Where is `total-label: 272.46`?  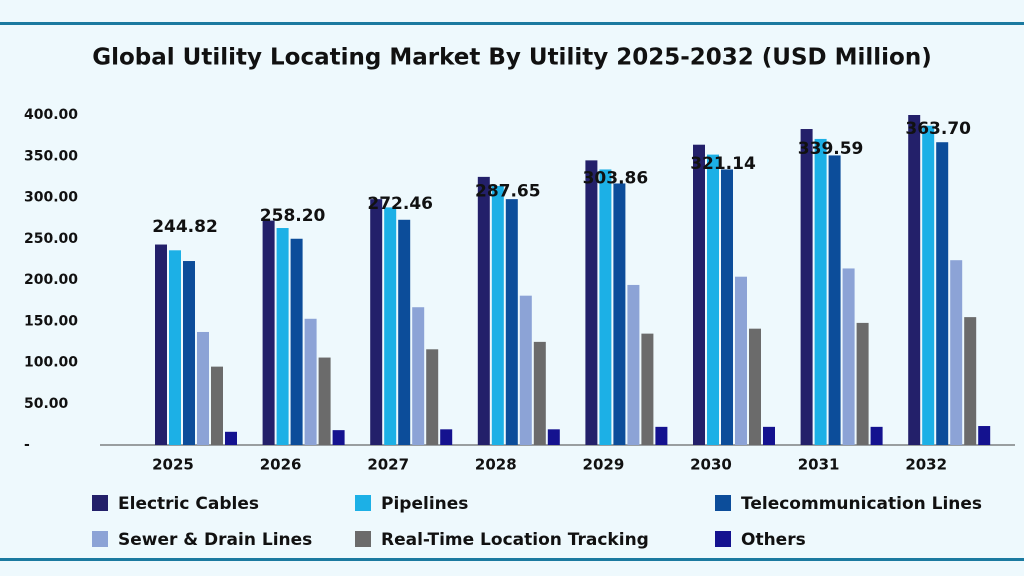
total-label: 272.46 is located at coordinates (400, 204).